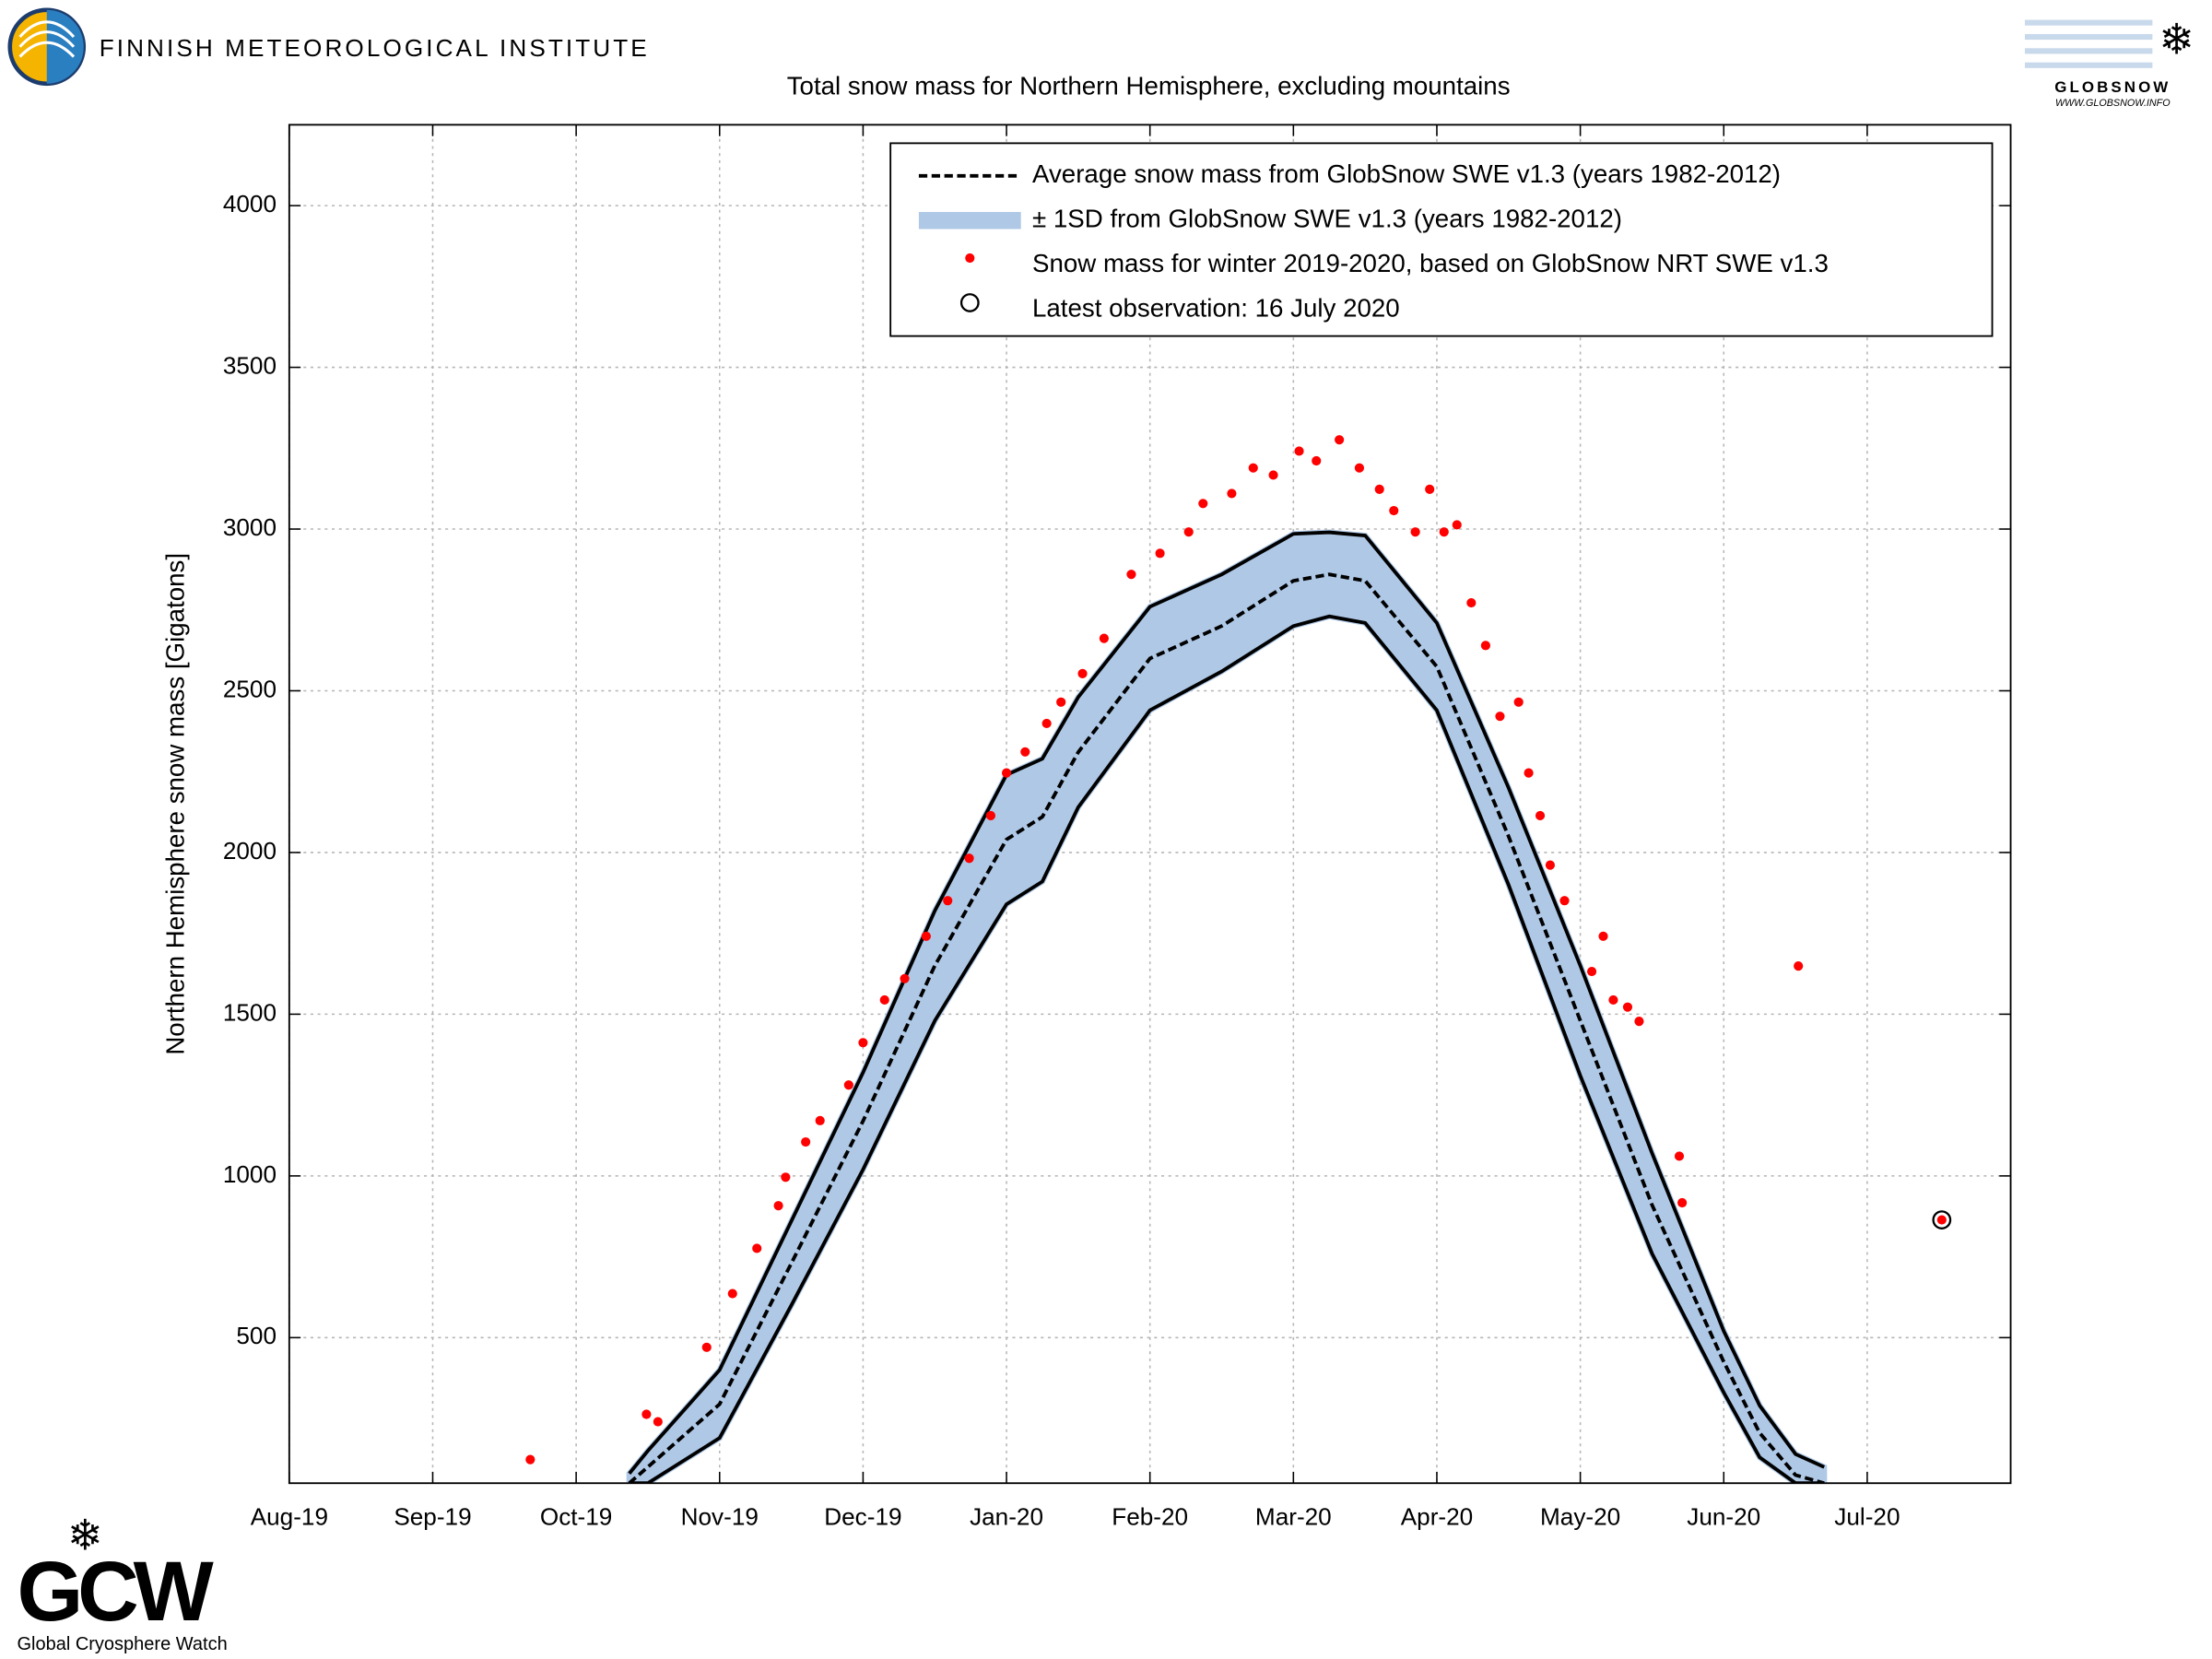  I want to click on y-tick-label: 3000, so click(249, 527).